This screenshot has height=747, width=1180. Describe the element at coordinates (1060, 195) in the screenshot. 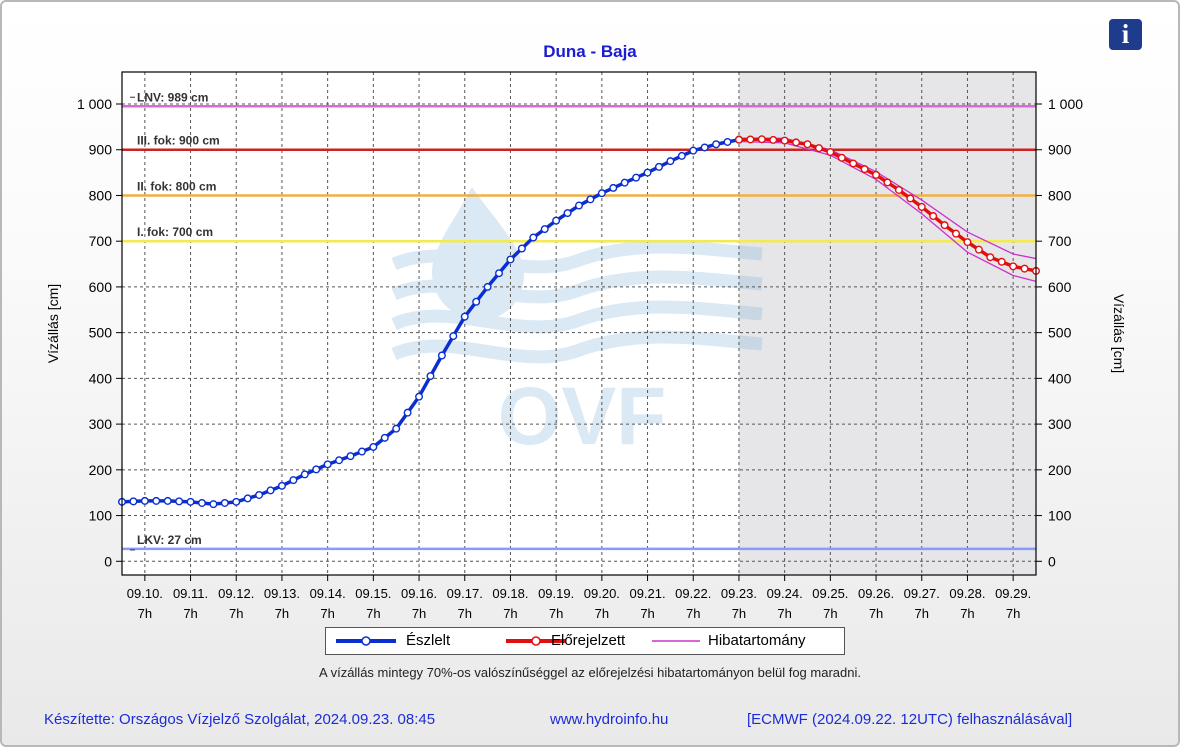

I see `y-tick-label-right: 800` at that location.